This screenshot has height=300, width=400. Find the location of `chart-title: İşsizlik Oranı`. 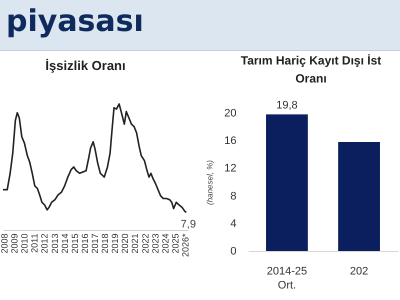

chart-title: İşsizlik Oranı is located at coordinates (85, 66).